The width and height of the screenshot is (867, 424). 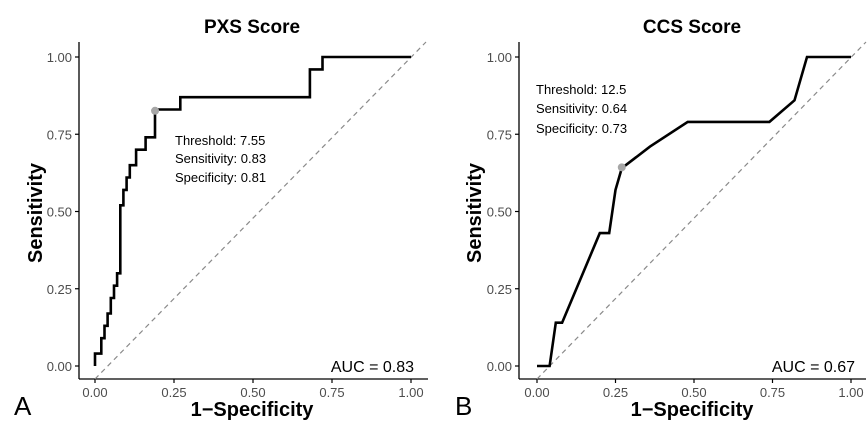 I want to click on panel-letter: B, so click(x=463, y=406).